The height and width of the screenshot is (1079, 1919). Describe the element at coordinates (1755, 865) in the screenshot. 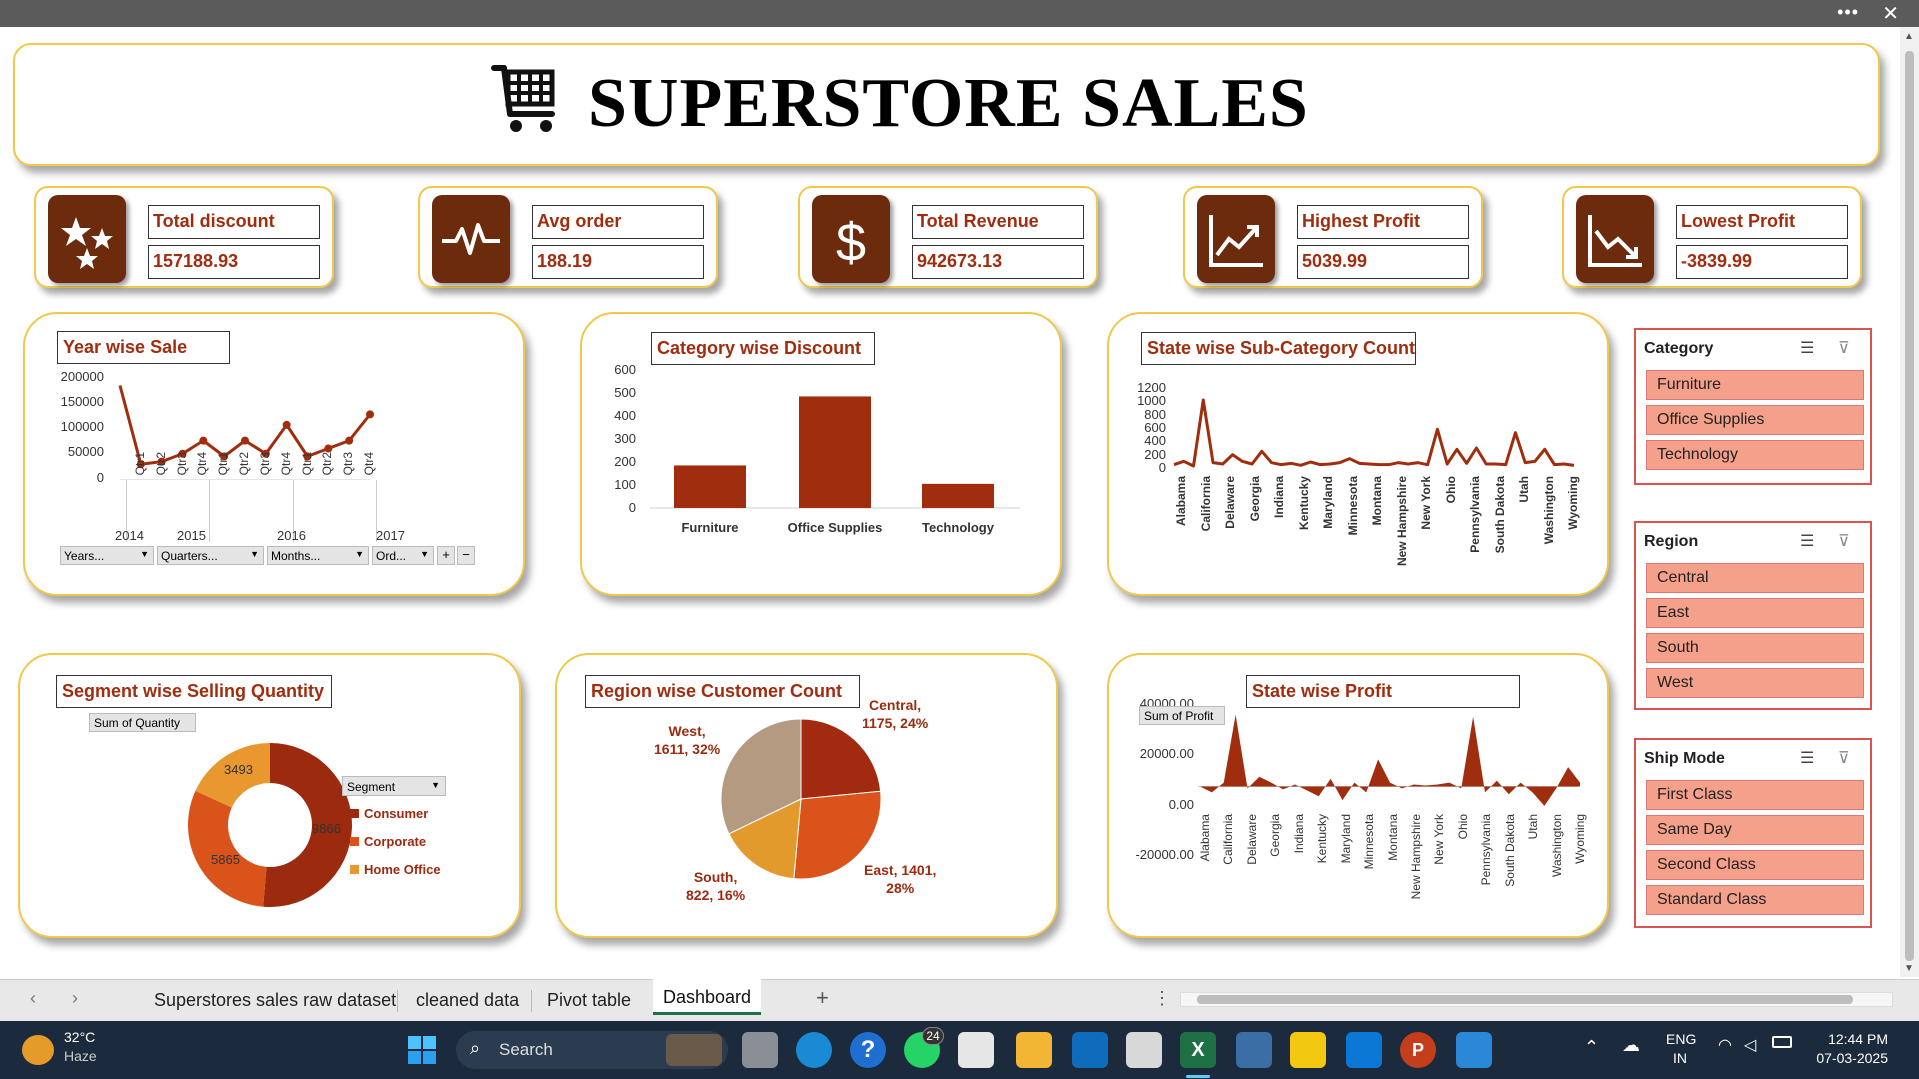

I see `slicer-item: Second Class` at that location.